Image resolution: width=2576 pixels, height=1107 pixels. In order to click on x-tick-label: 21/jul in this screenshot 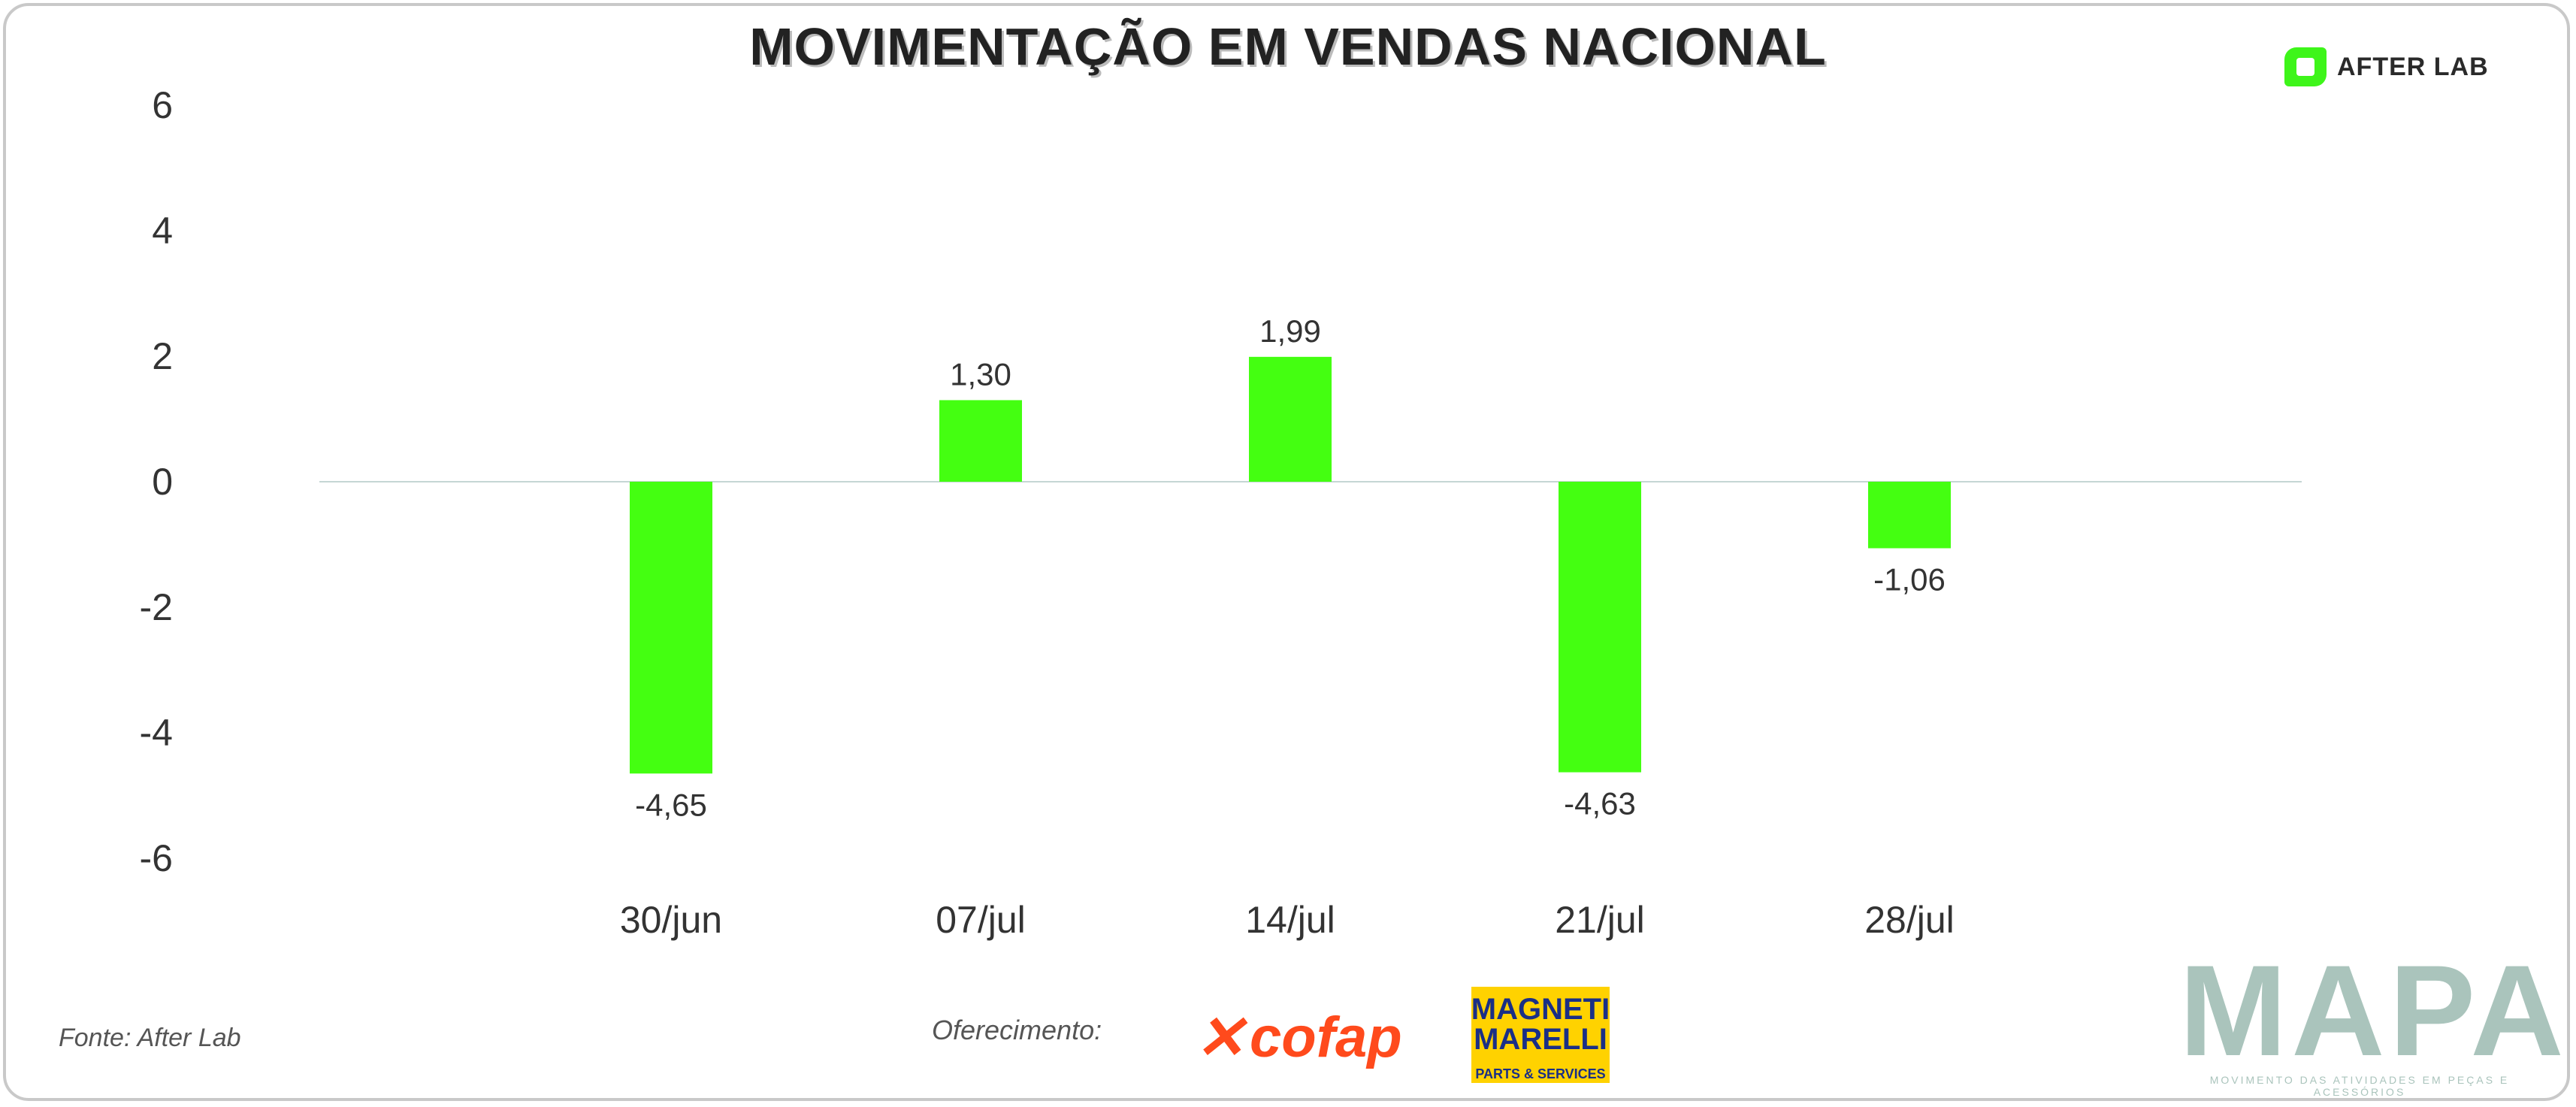, I will do `click(1600, 920)`.